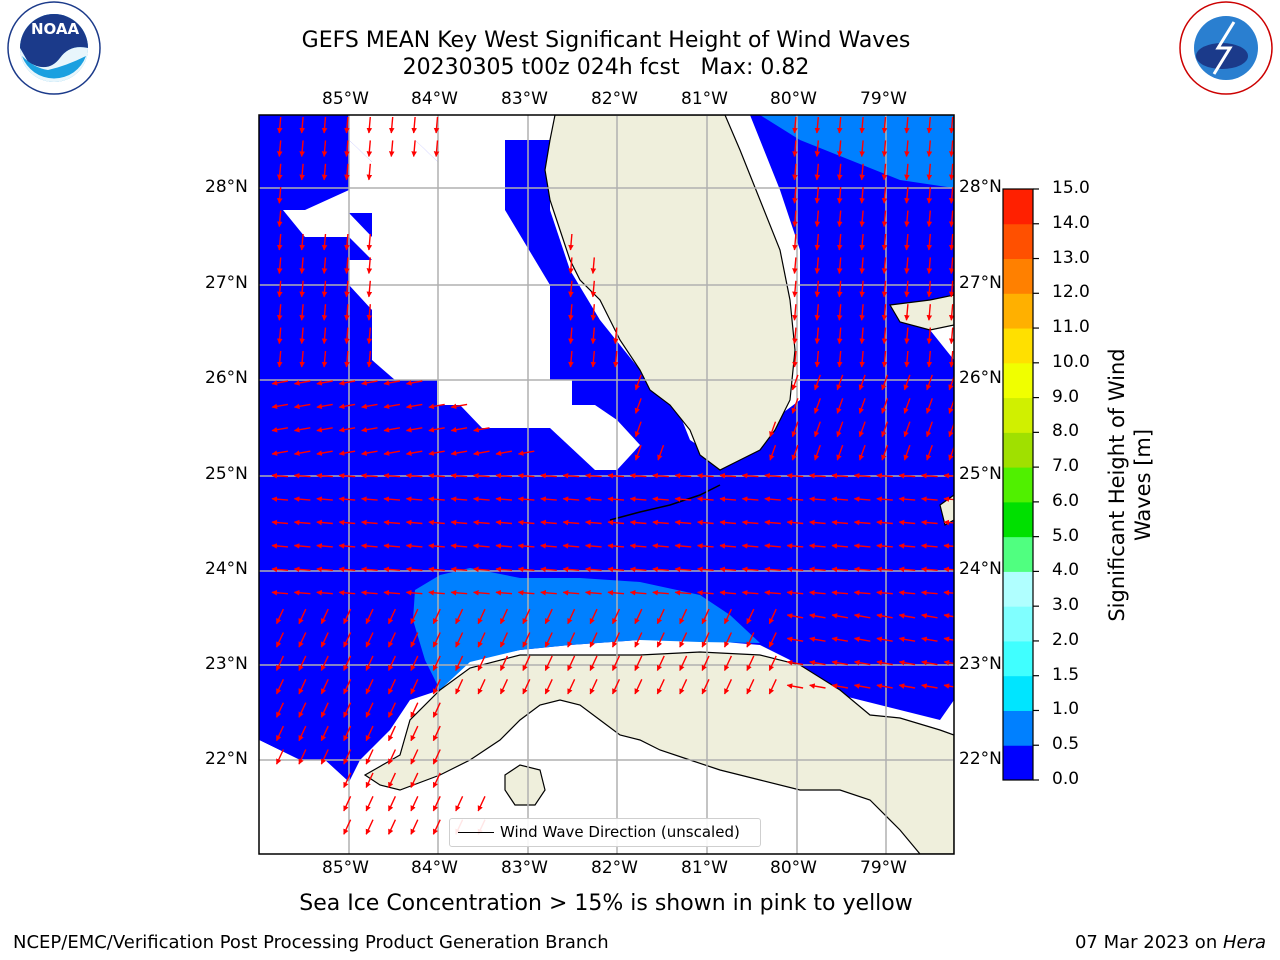 This screenshot has height=960, width=1280. What do you see at coordinates (1071, 327) in the screenshot?
I see `colorbar-tick-label: 11.0` at bounding box center [1071, 327].